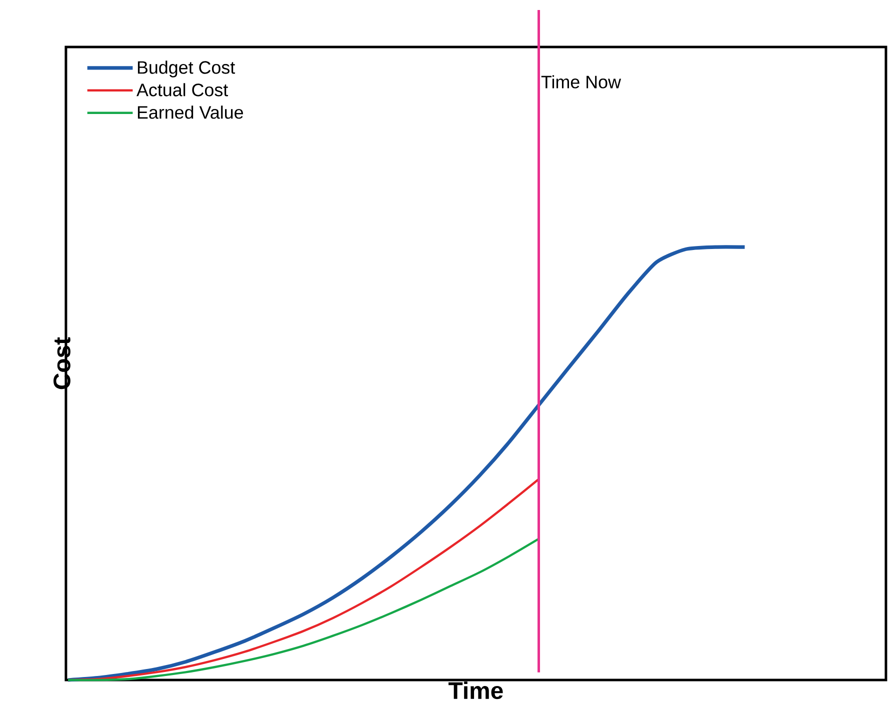 This screenshot has width=892, height=720. I want to click on legend-label: Actual Cost, so click(182, 89).